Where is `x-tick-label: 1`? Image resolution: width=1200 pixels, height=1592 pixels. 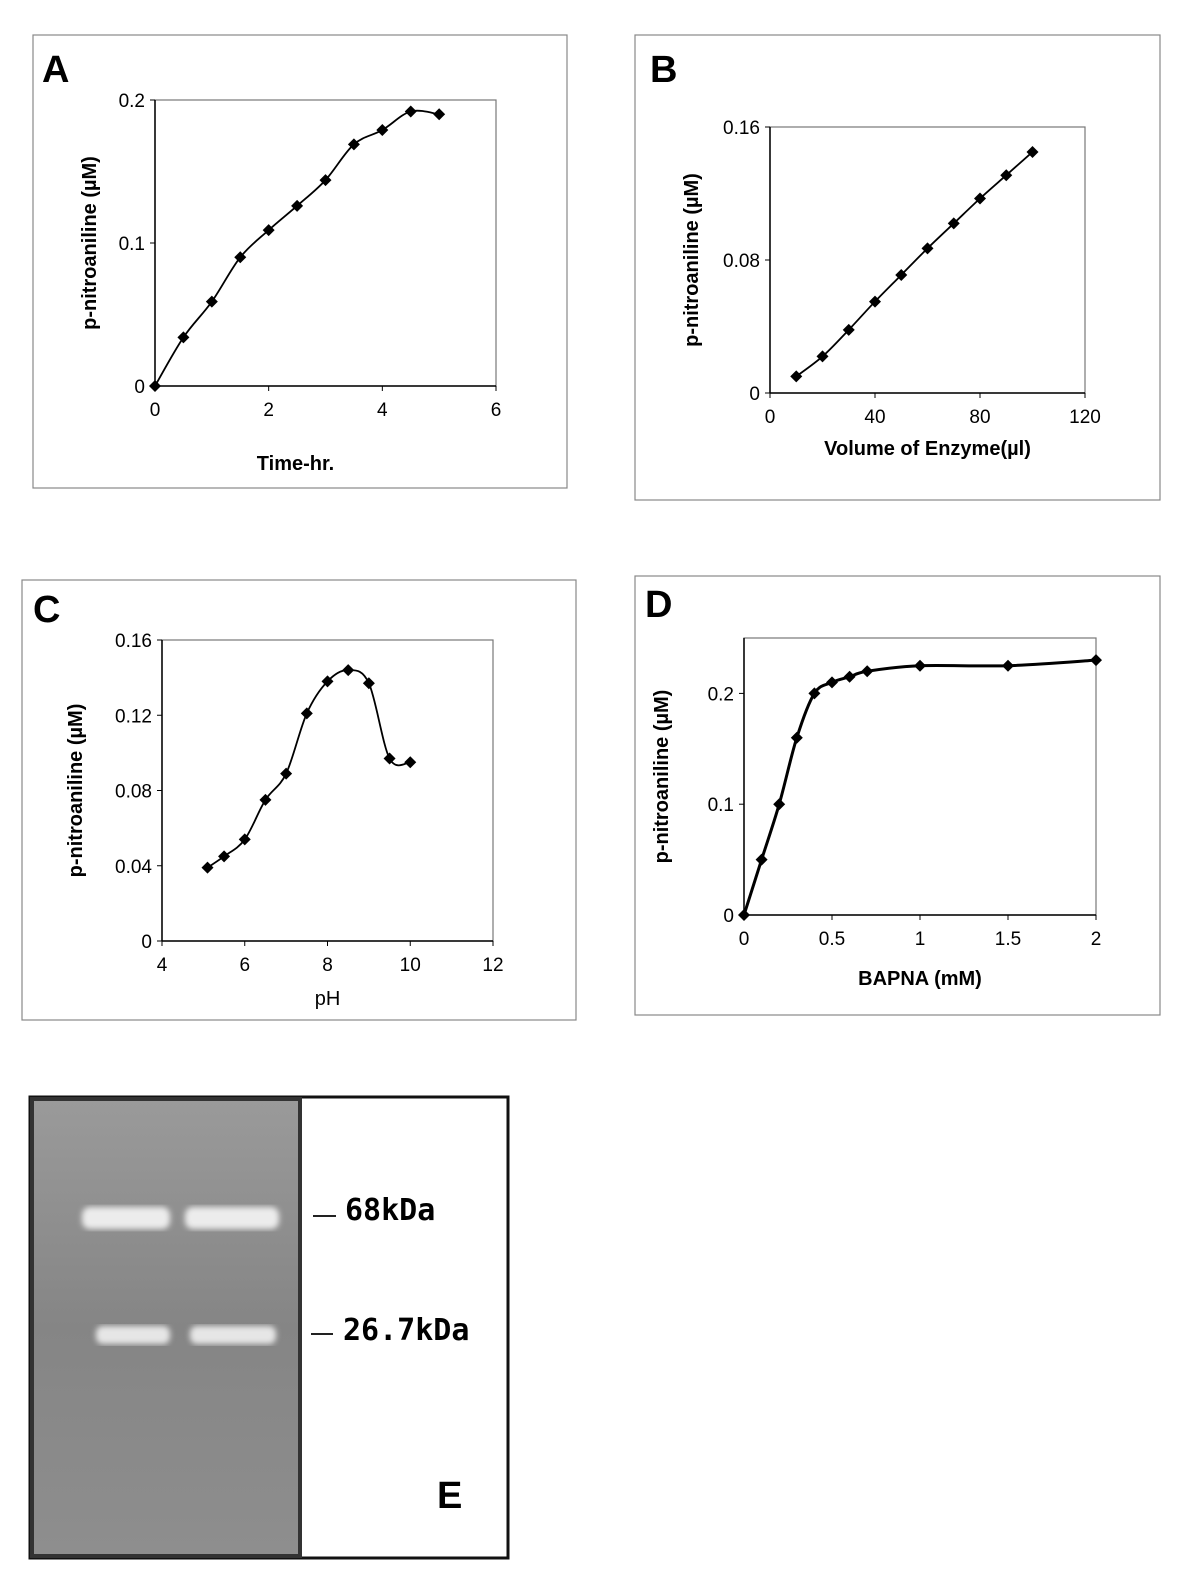
x-tick-label: 1 is located at coordinates (920, 939).